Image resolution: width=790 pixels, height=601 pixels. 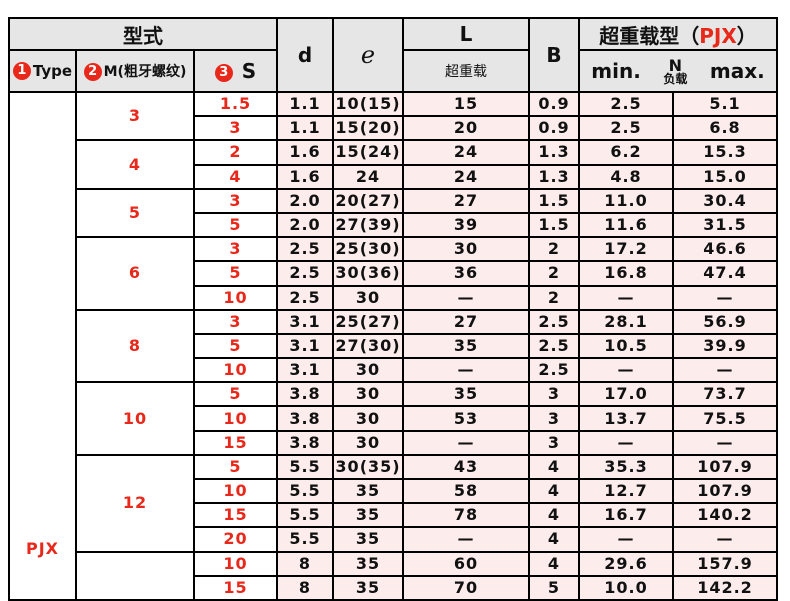 I want to click on e-header: e, so click(x=368, y=55).